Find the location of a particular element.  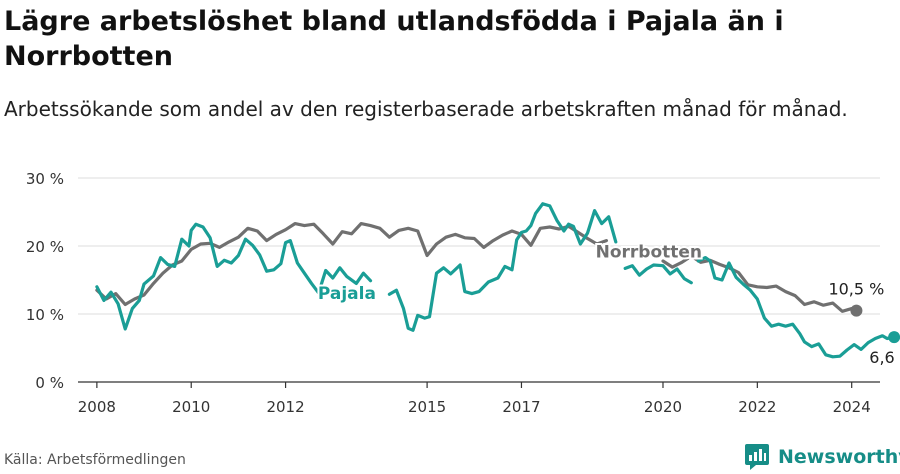

series-line-norrbotten is located at coordinates (759, 283).